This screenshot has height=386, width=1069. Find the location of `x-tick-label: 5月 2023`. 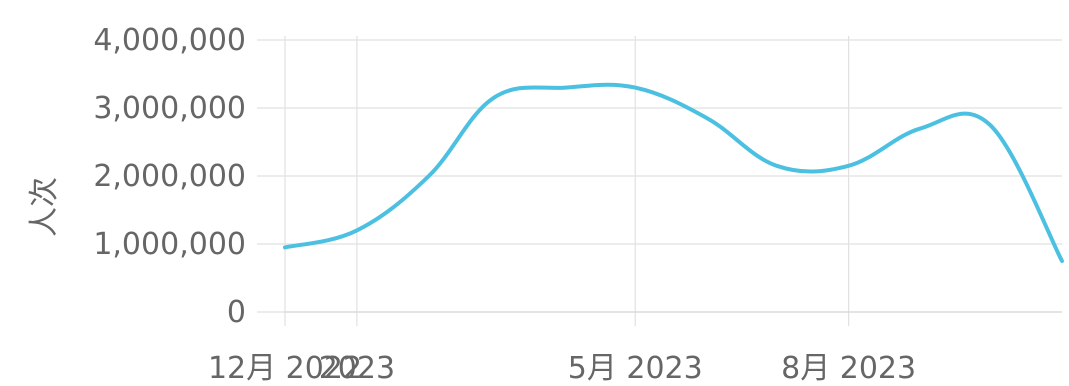

x-tick-label: 5月 2023 is located at coordinates (635, 368).